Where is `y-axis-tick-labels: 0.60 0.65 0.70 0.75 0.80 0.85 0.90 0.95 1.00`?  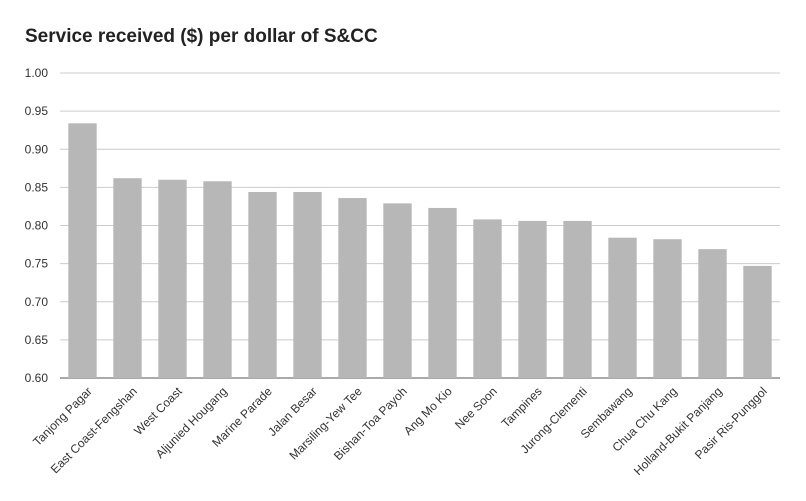
y-axis-tick-labels: 0.60 0.65 0.70 0.75 0.80 0.85 0.90 0.95 1.00 is located at coordinates (37, 225).